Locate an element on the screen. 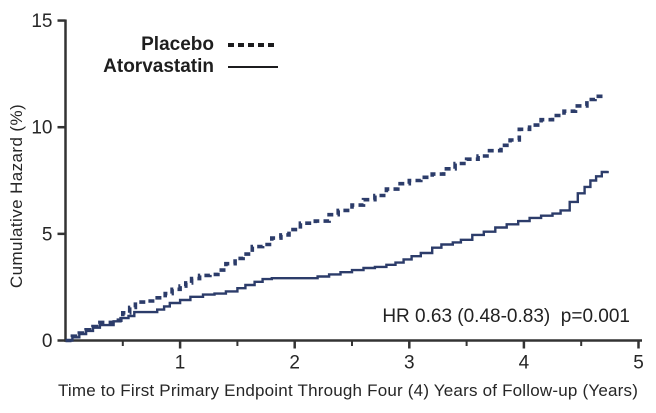  y-tick-label: 10 is located at coordinates (41, 128).